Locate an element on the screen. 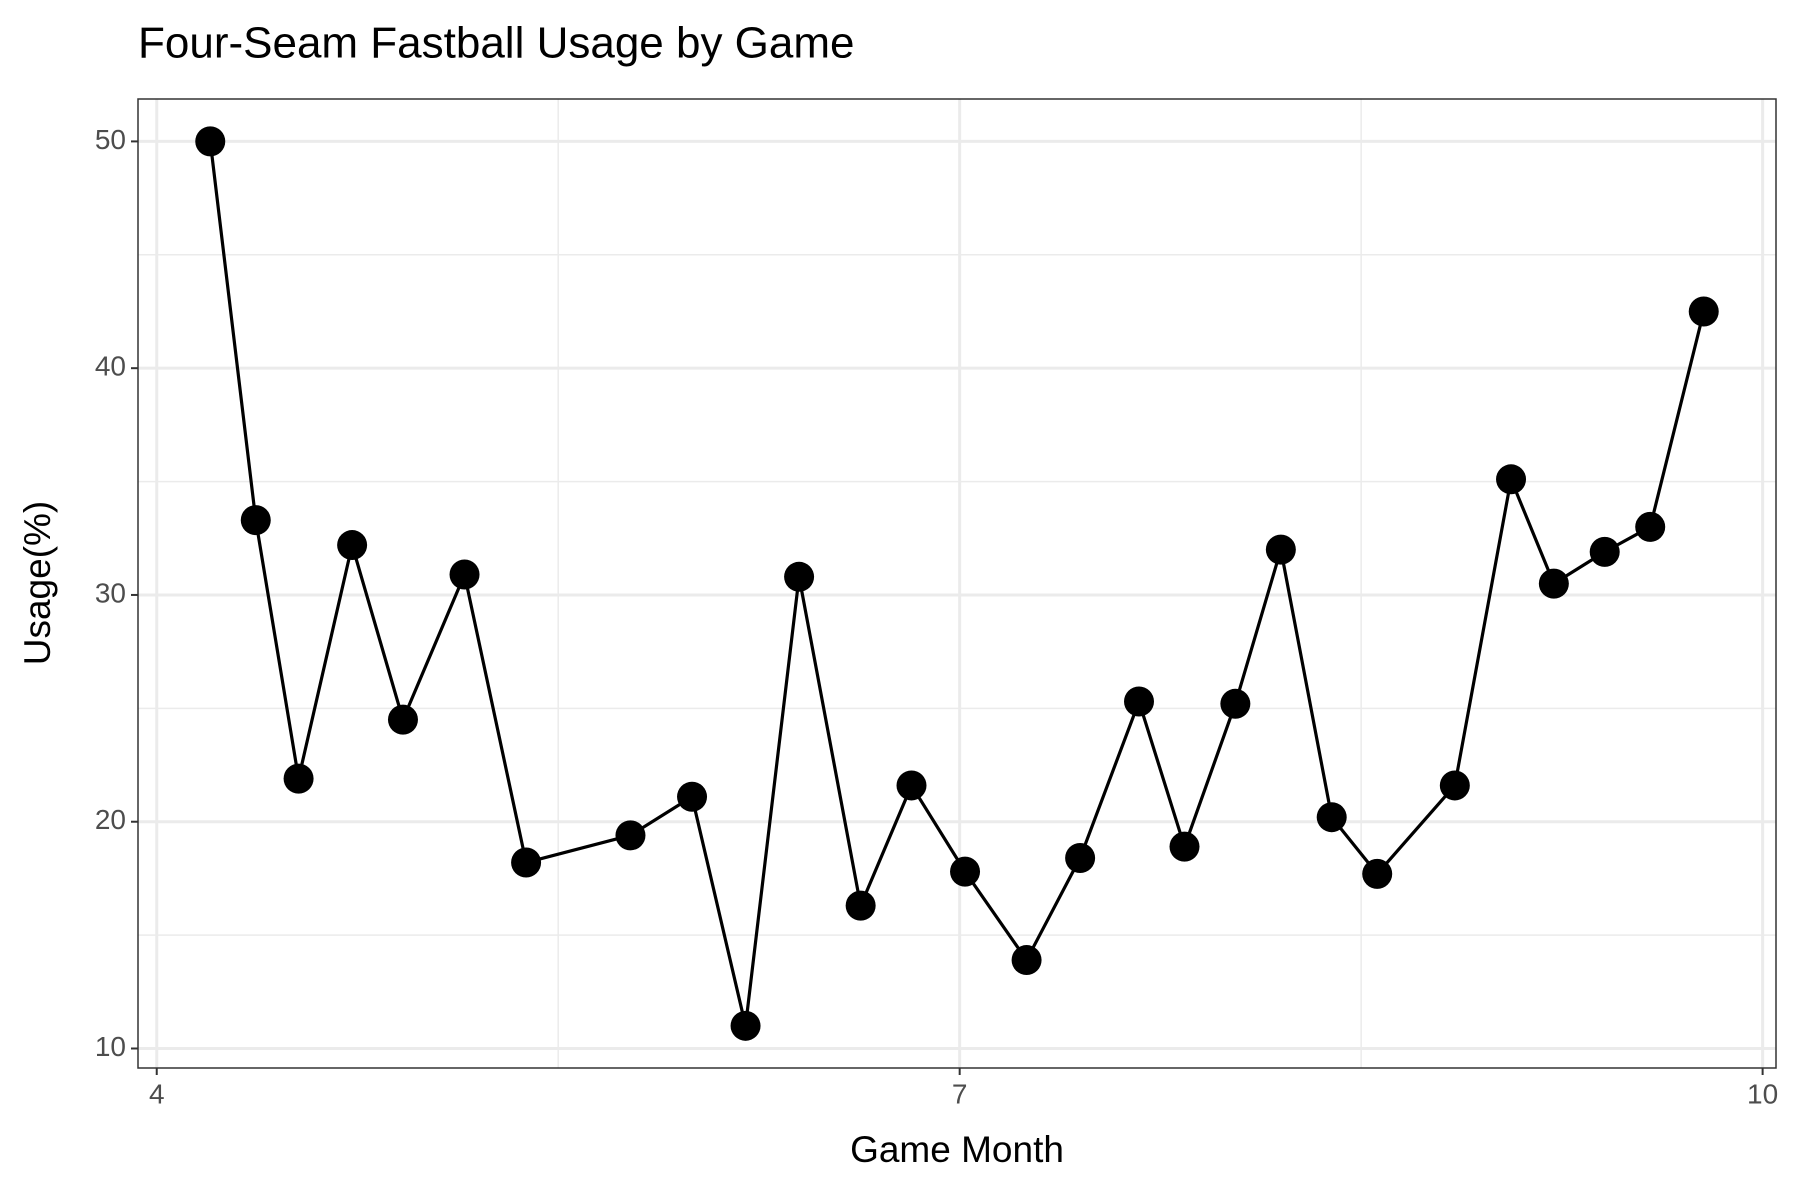 This screenshot has width=1800, height=1200. chart-title: Four-Seam Fastball Usage by Game is located at coordinates (496, 43).